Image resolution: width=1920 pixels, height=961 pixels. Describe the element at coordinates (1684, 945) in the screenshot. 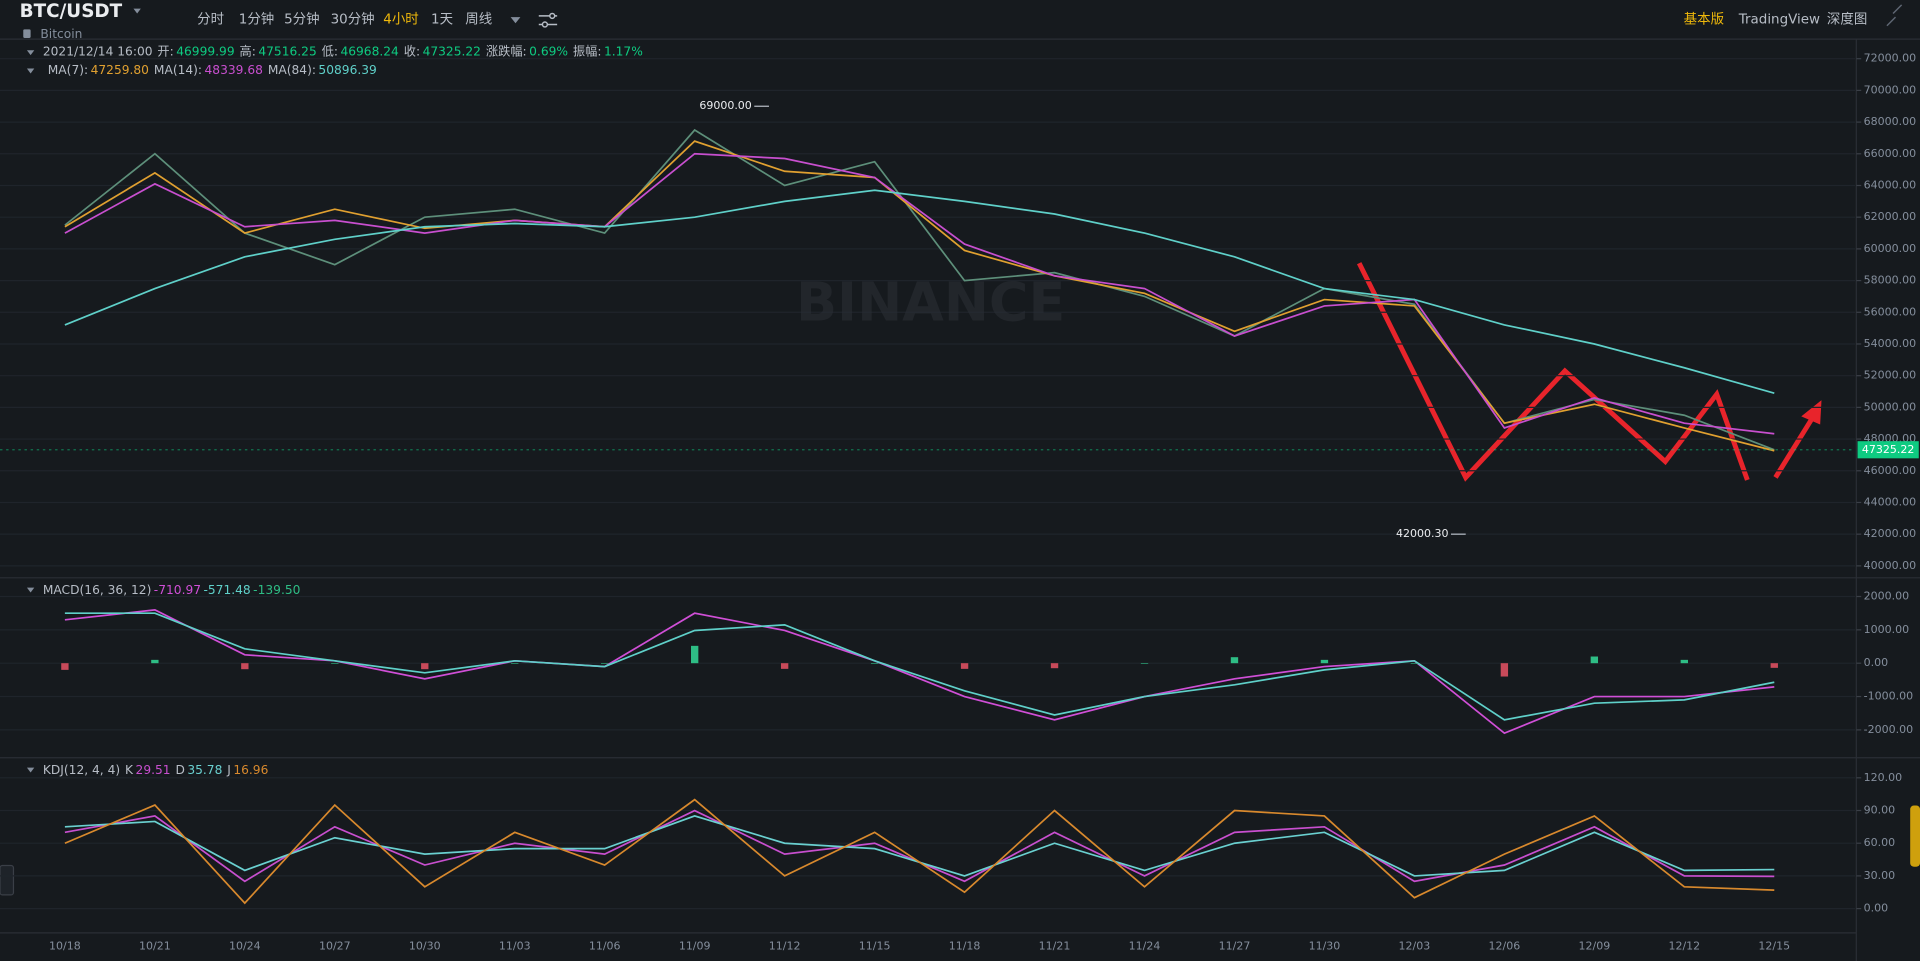

I see `x-tick-label: 12/12` at that location.